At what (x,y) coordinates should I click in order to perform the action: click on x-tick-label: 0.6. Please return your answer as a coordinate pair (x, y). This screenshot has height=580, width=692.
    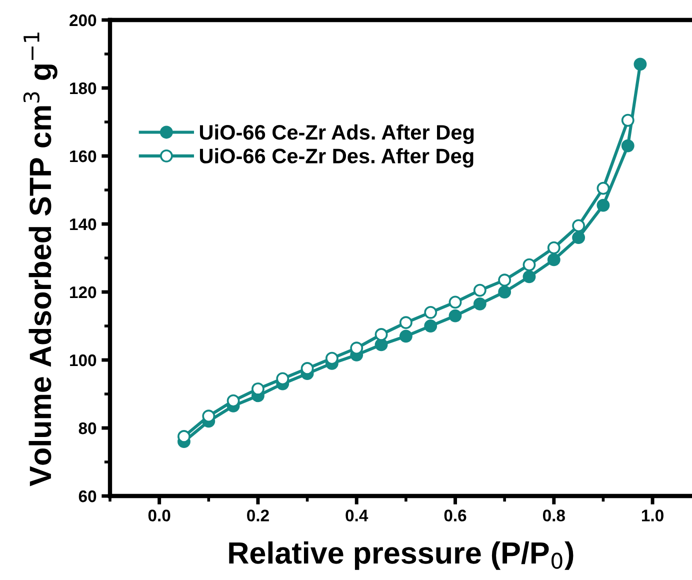
    Looking at the image, I should click on (455, 516).